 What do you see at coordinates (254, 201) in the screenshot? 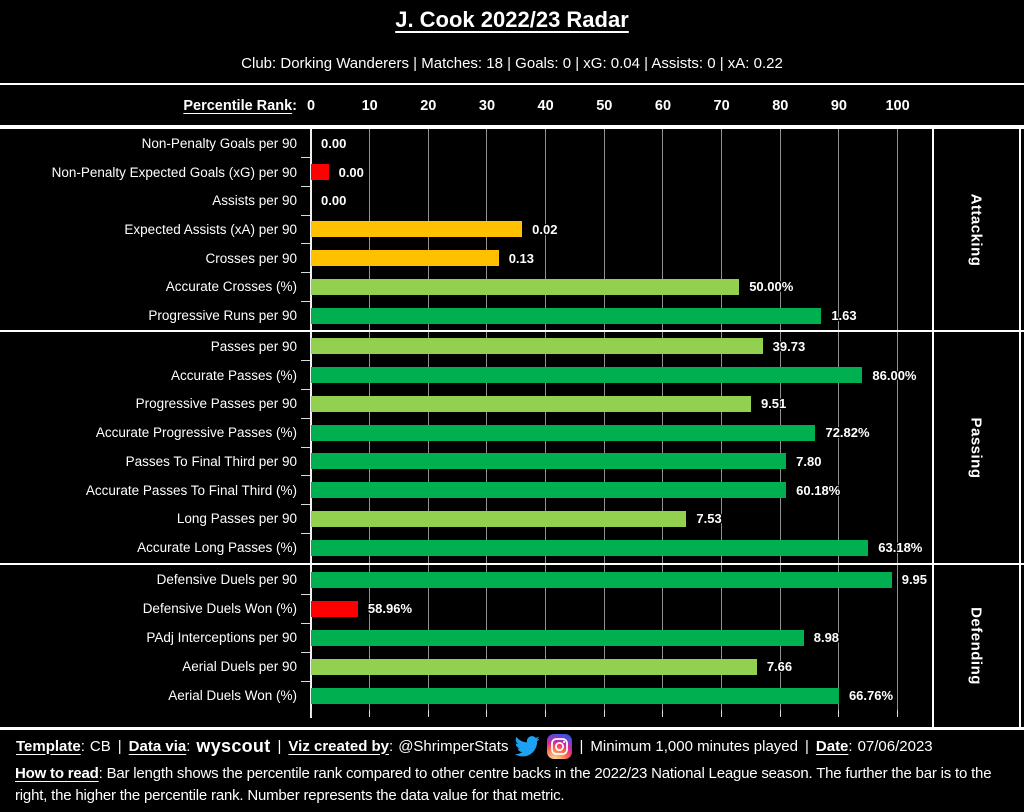
I see `metric-label: Assists per 90` at bounding box center [254, 201].